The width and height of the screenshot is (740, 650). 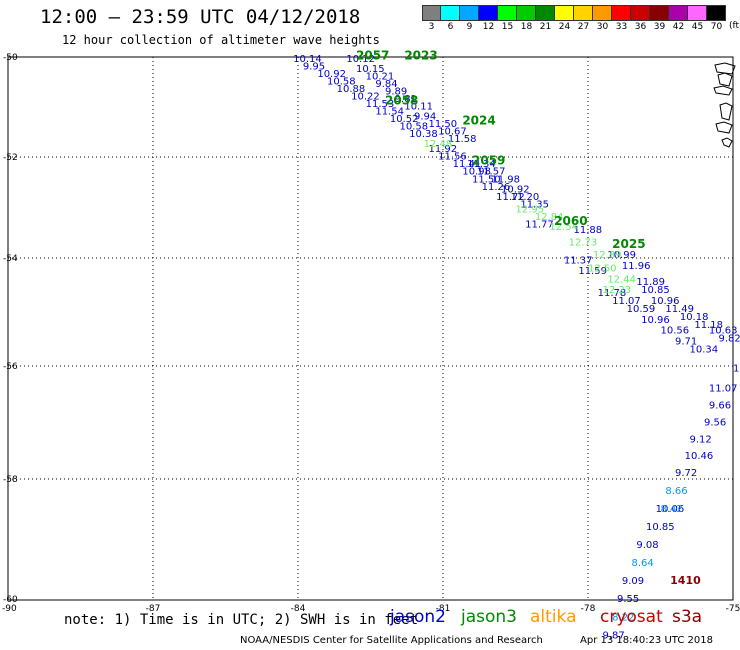 What do you see at coordinates (9, 609) in the screenshot?
I see `corner-lon-label: -90` at bounding box center [9, 609].